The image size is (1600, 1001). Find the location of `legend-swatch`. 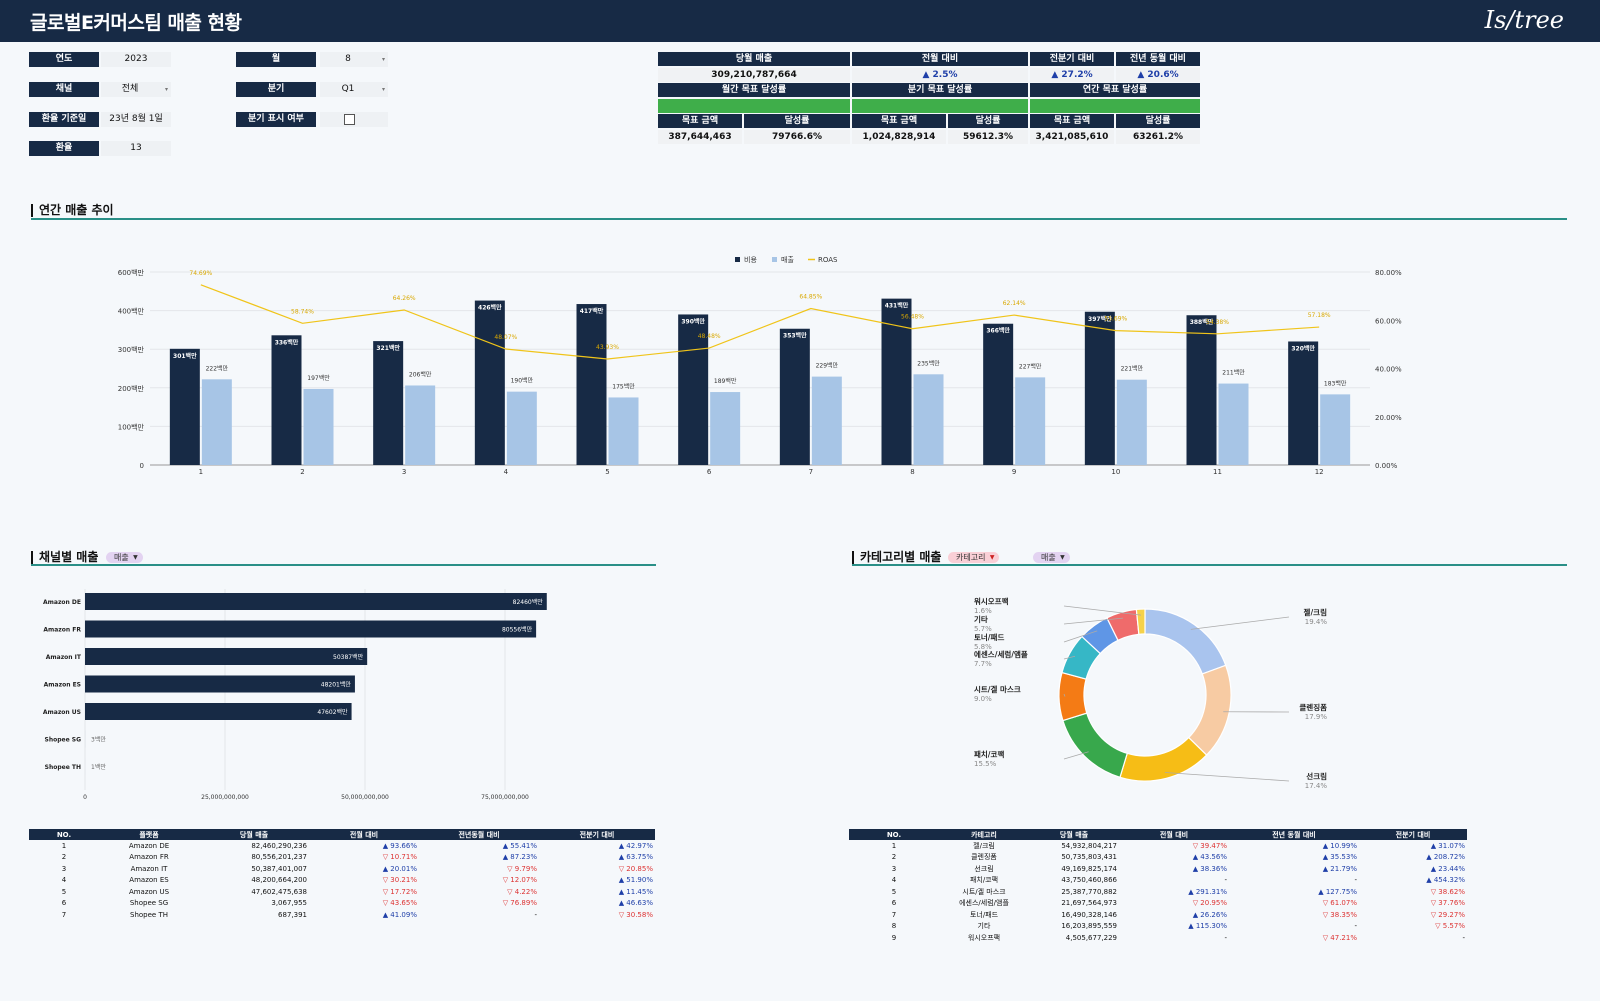

legend-swatch is located at coordinates (774, 259).